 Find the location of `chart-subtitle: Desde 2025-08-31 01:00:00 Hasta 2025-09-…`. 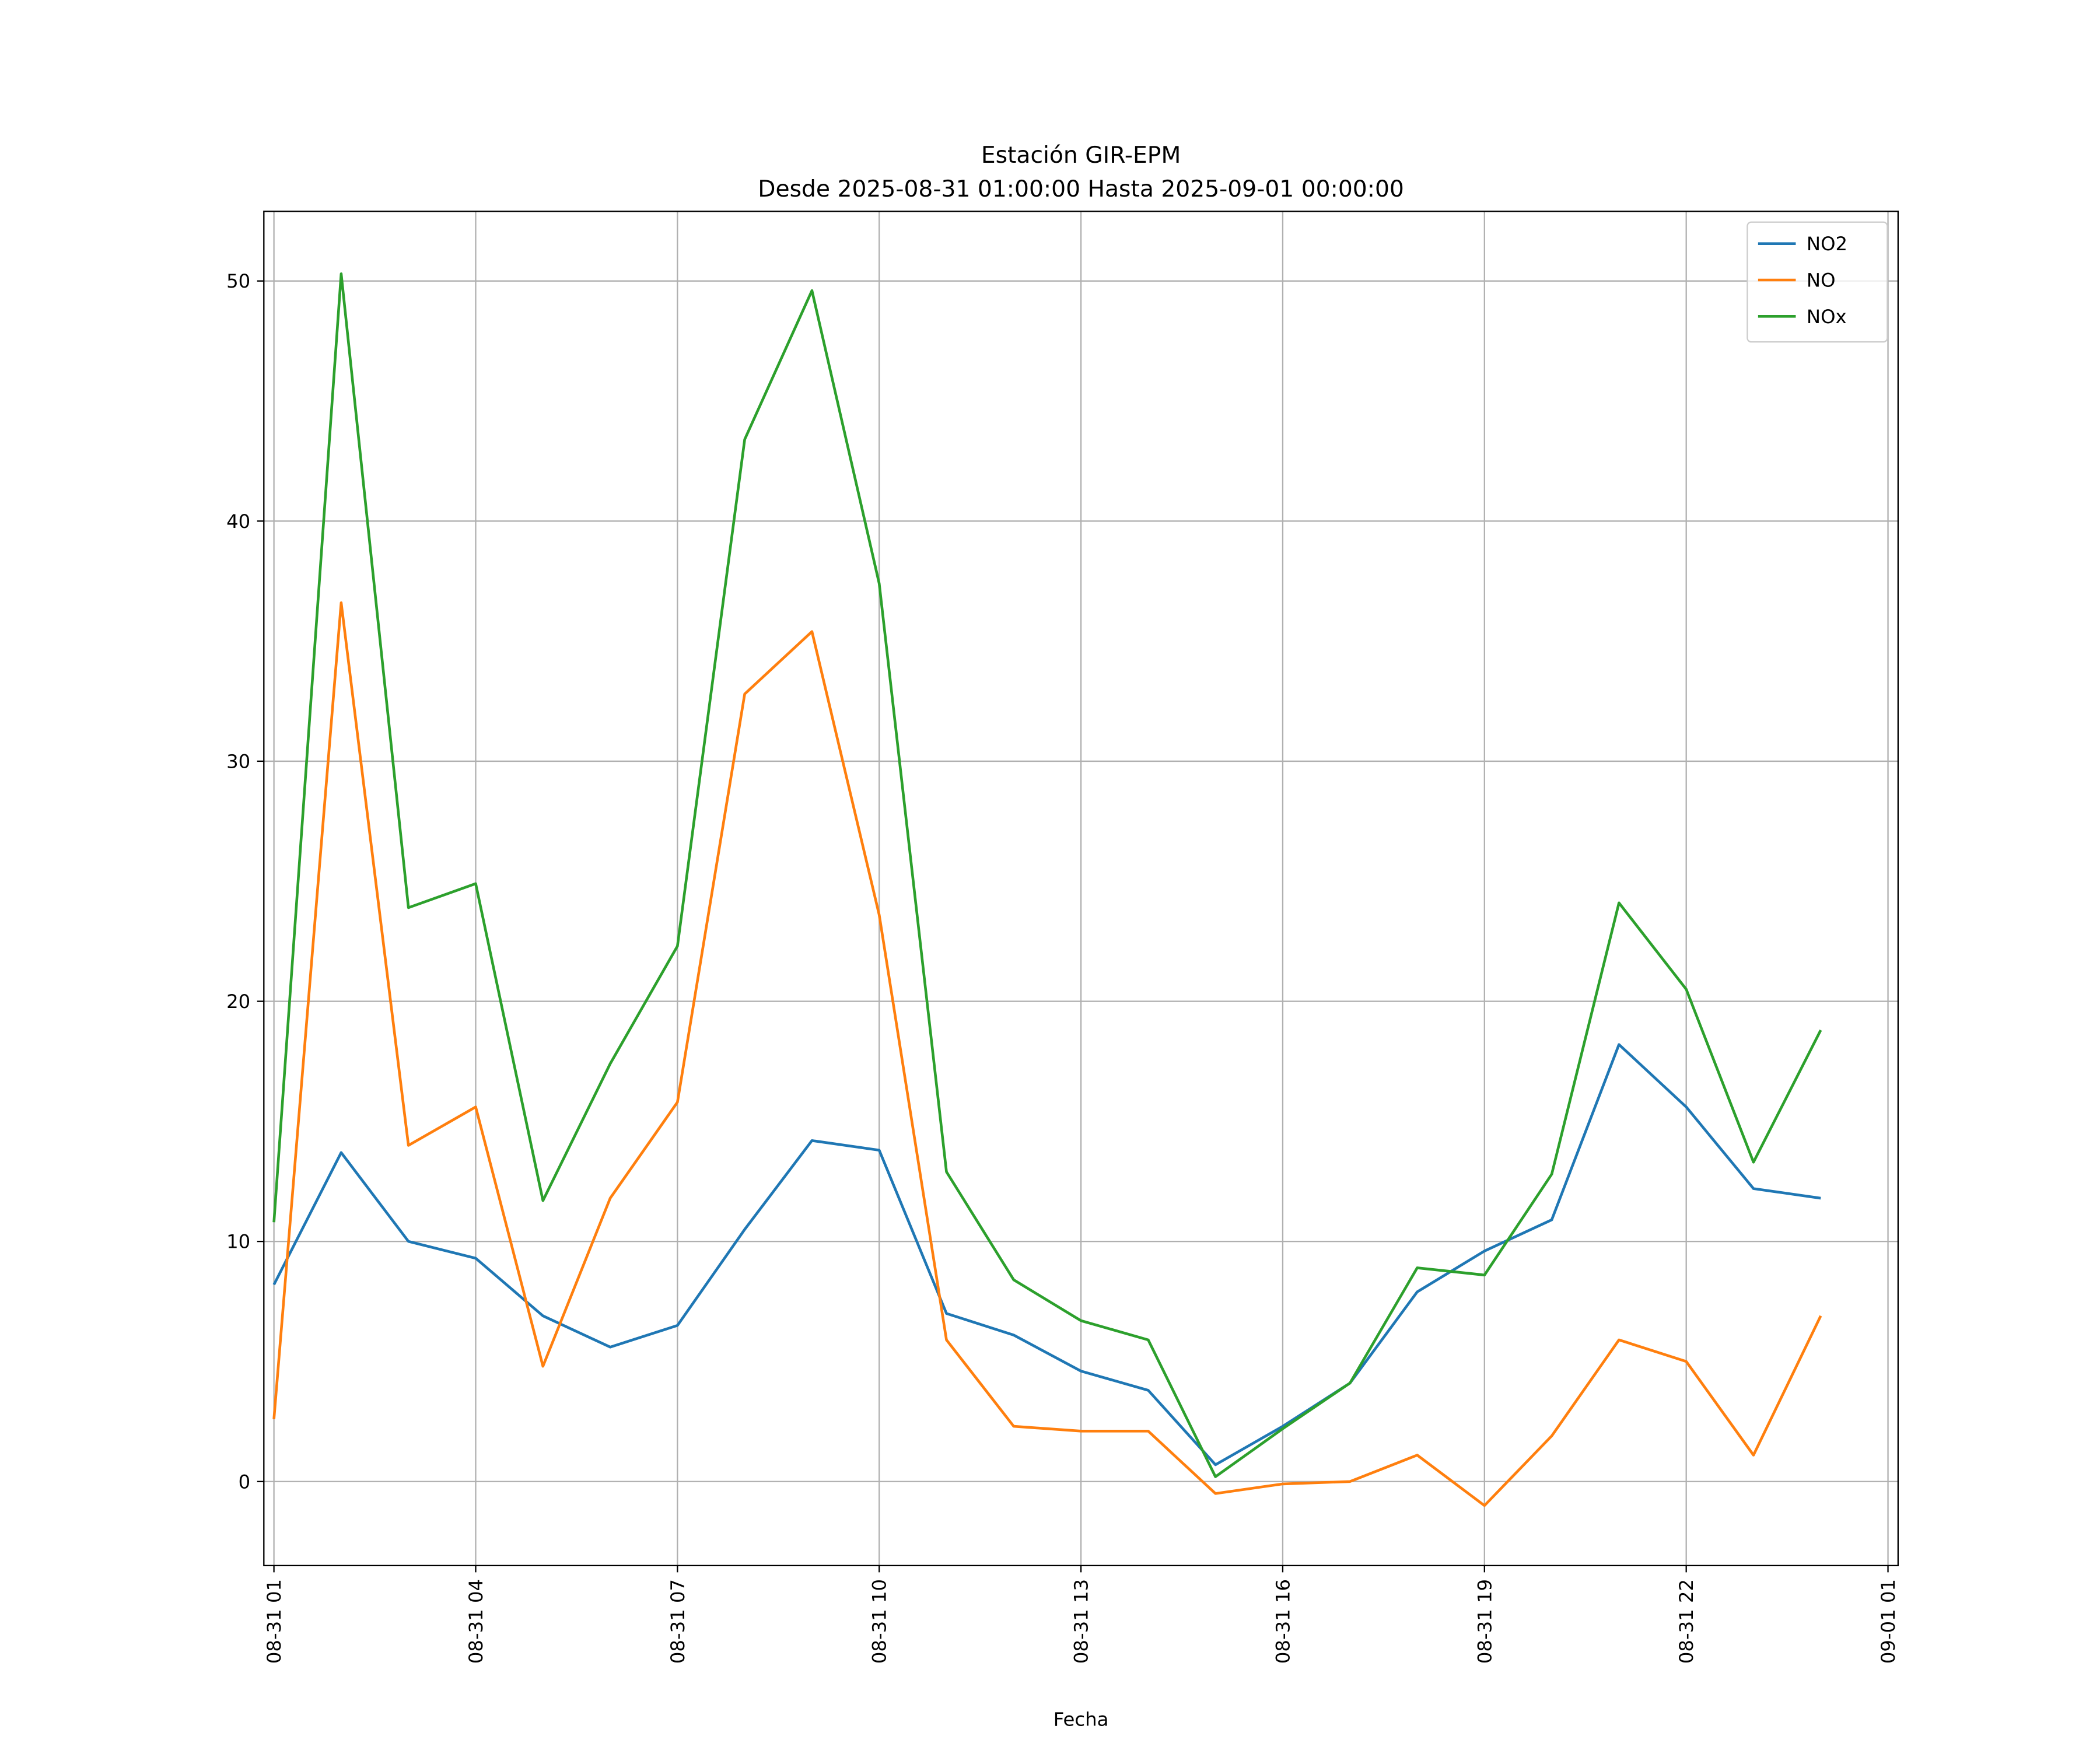

chart-subtitle: Desde 2025-08-31 01:00:00 Hasta 2025-09-… is located at coordinates (1081, 189).